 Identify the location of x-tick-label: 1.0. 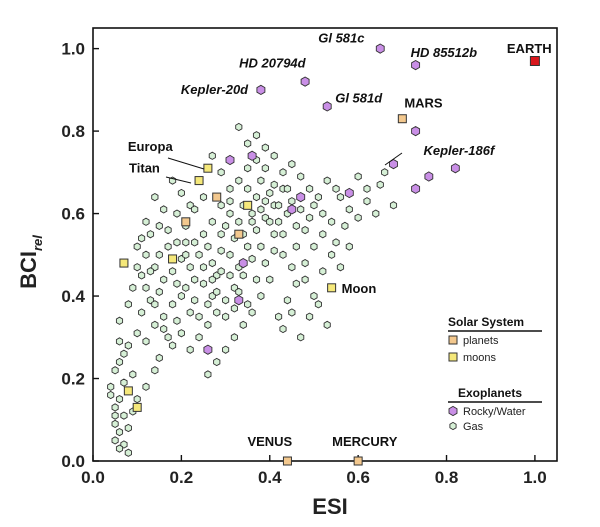
(535, 477).